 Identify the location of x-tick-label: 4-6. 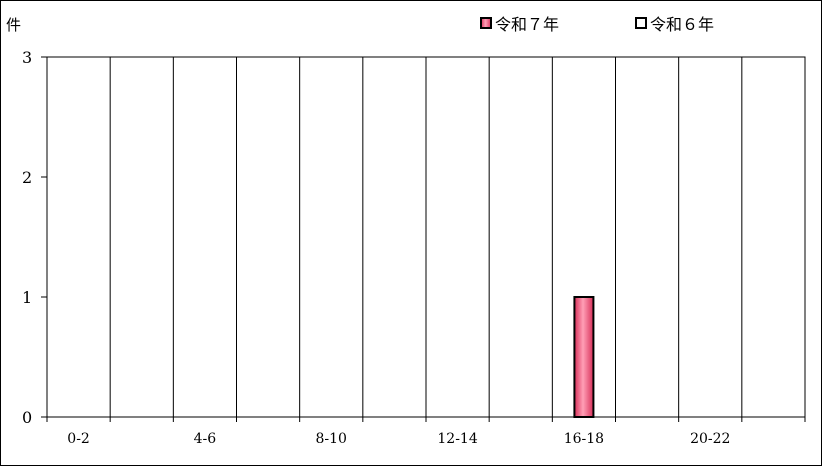
(205, 439).